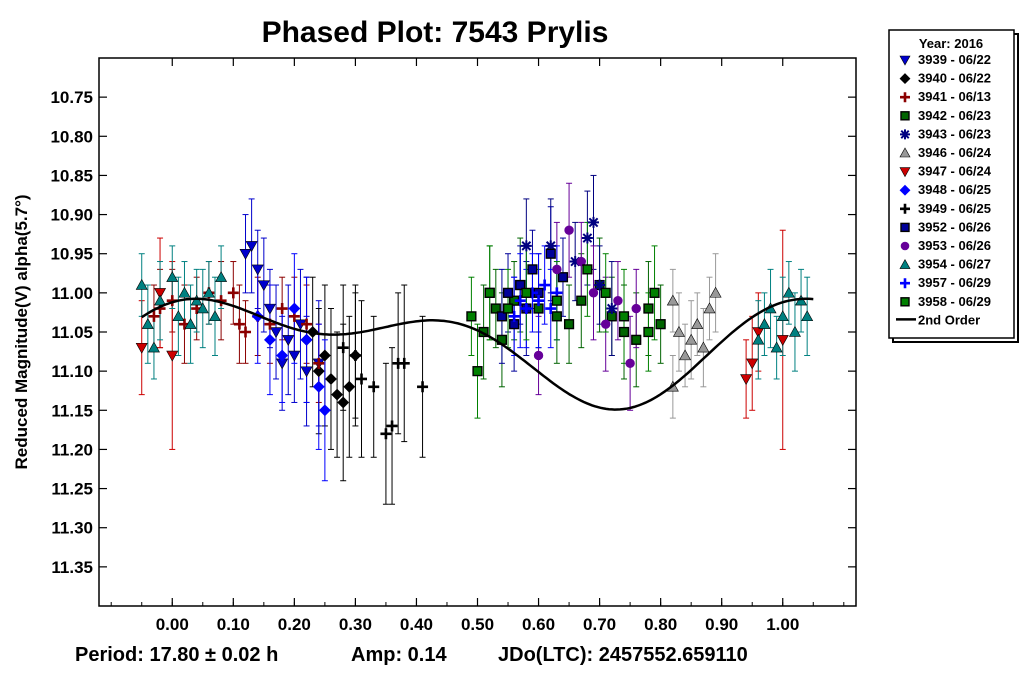 The image size is (1024, 675). I want to click on legend-entry-label: 3941 - 06/13, so click(954, 96).